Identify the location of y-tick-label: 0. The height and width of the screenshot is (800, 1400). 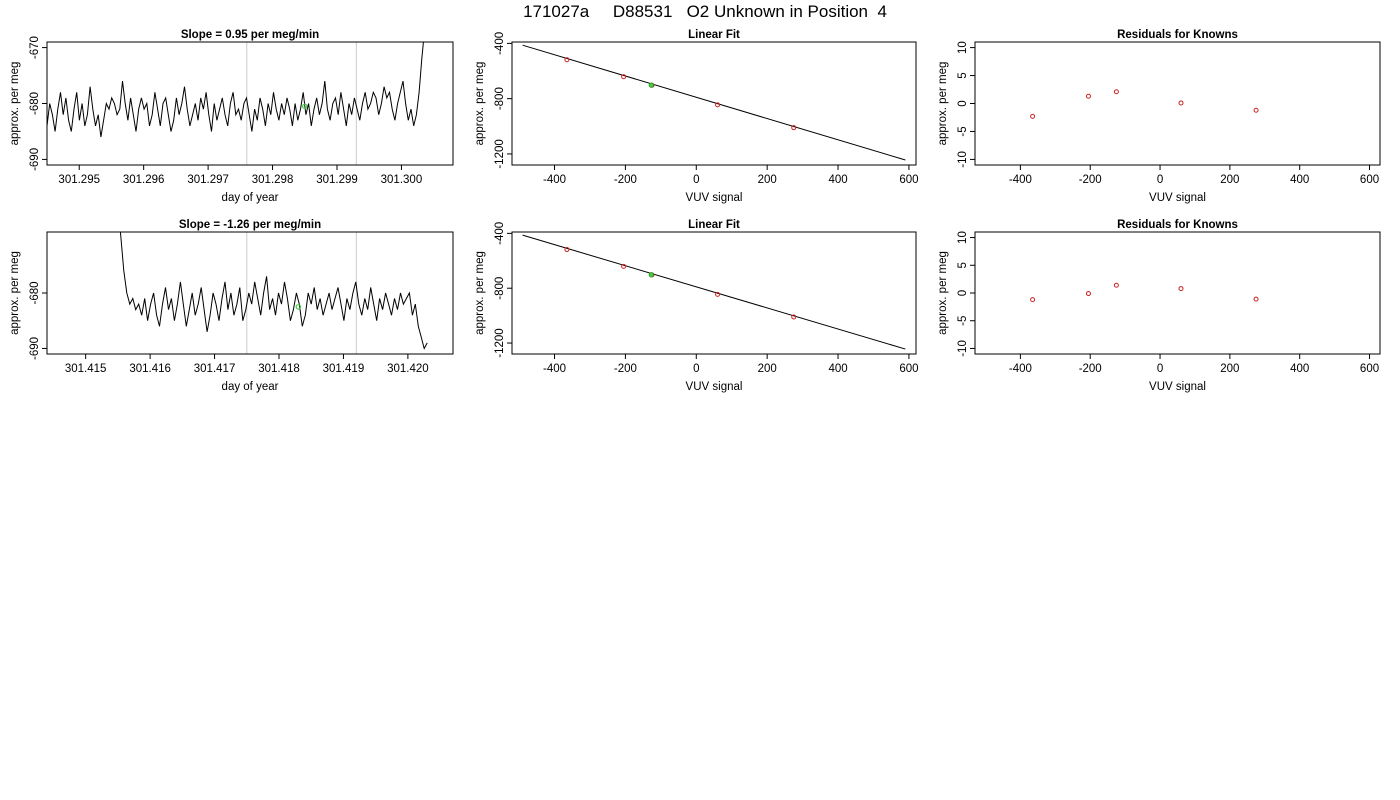
(963, 293).